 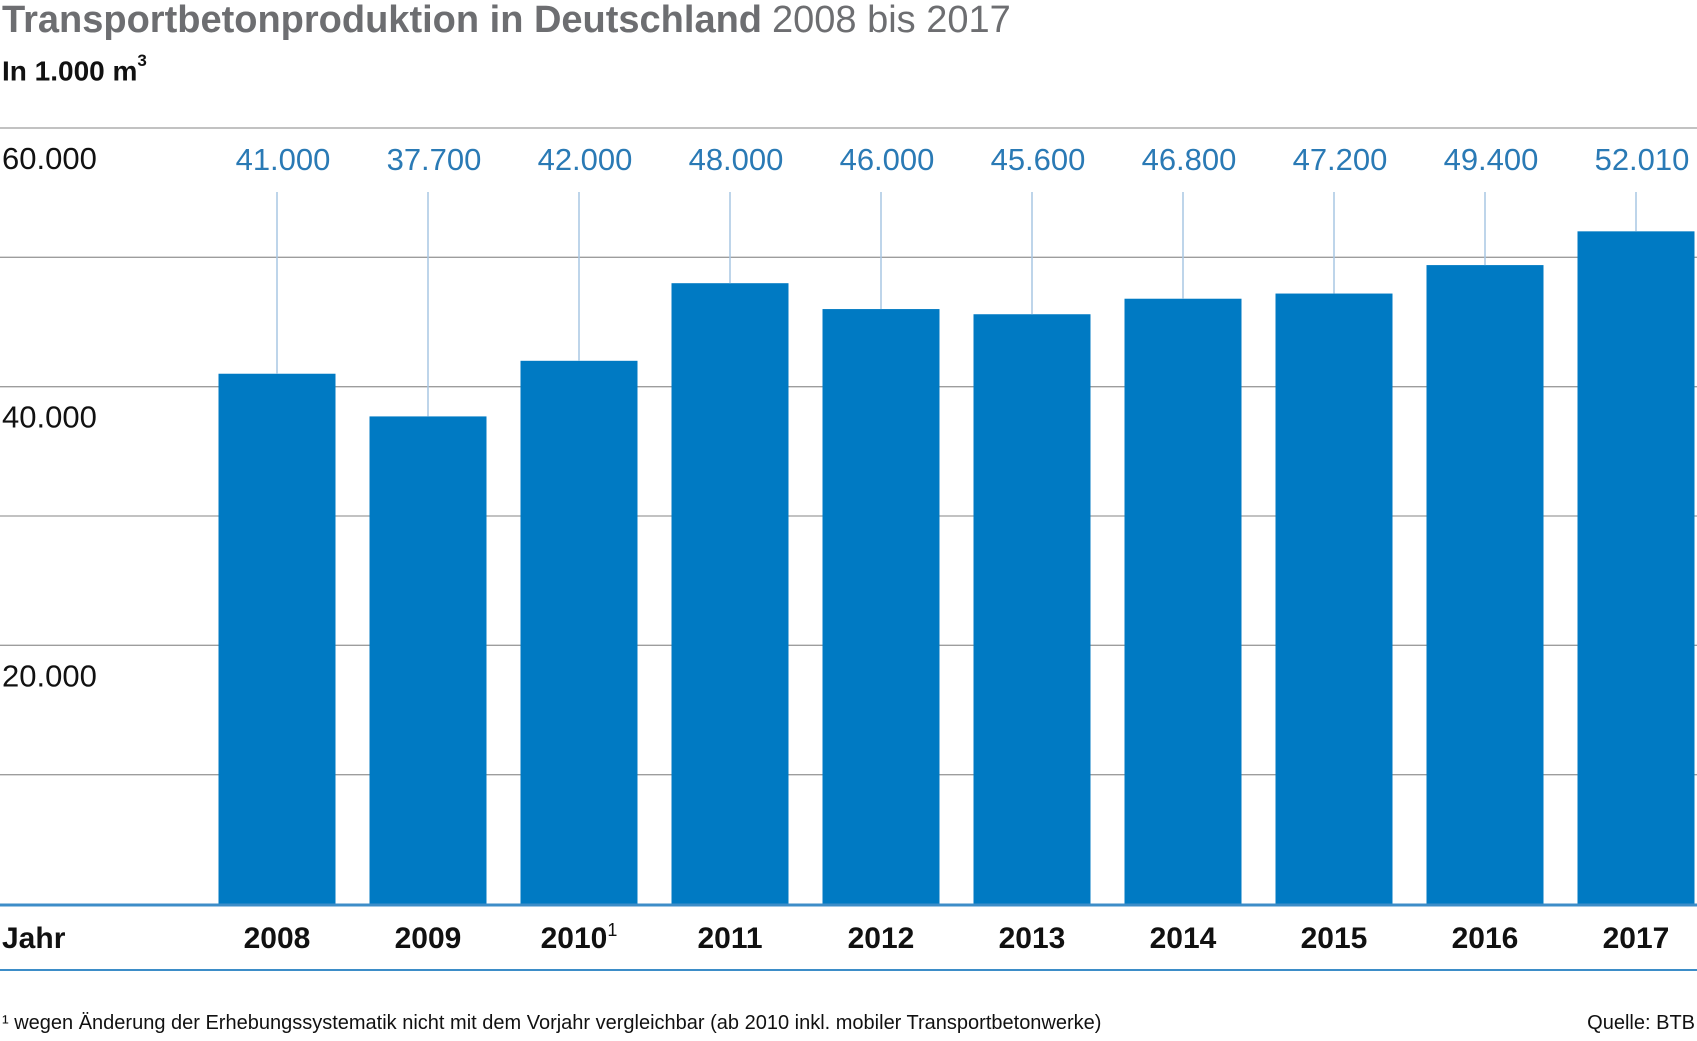 What do you see at coordinates (428, 660) in the screenshot?
I see `bar-2009` at bounding box center [428, 660].